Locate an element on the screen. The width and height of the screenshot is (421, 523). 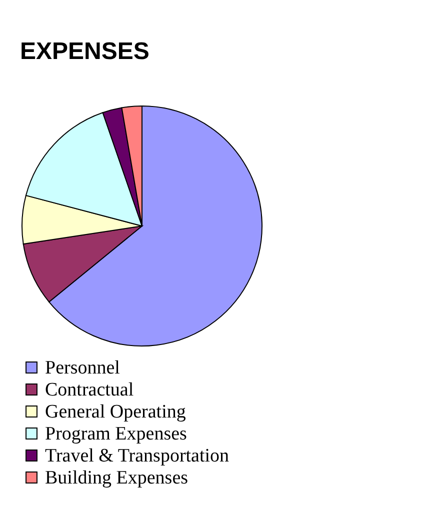
legend-label: Contractual is located at coordinates (89, 390).